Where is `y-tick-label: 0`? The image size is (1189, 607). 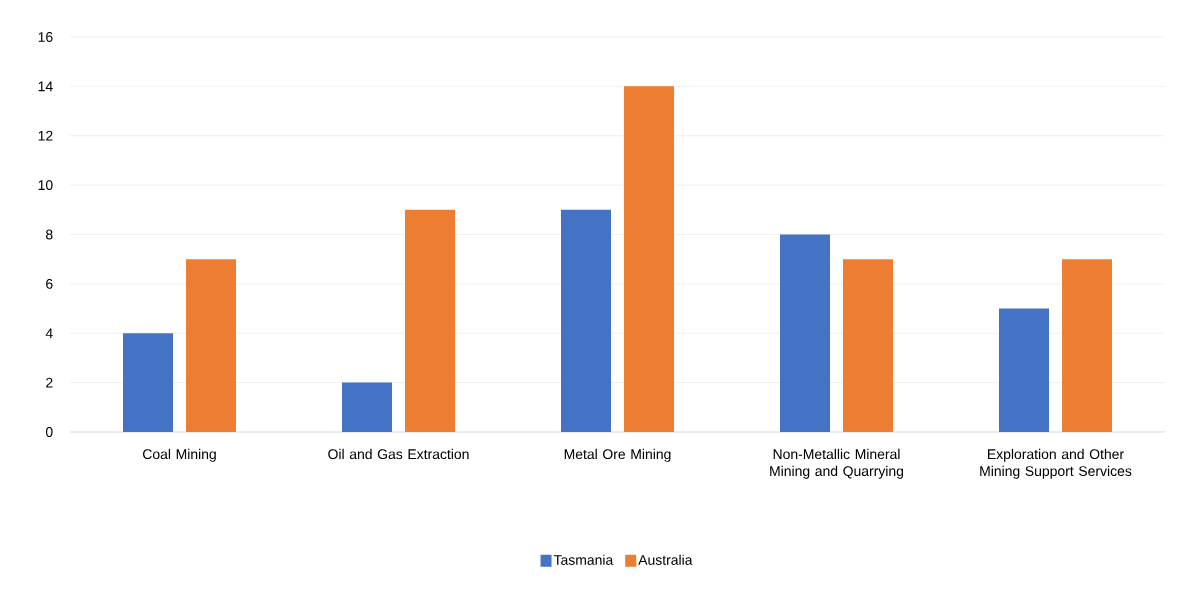 y-tick-label: 0 is located at coordinates (49, 432).